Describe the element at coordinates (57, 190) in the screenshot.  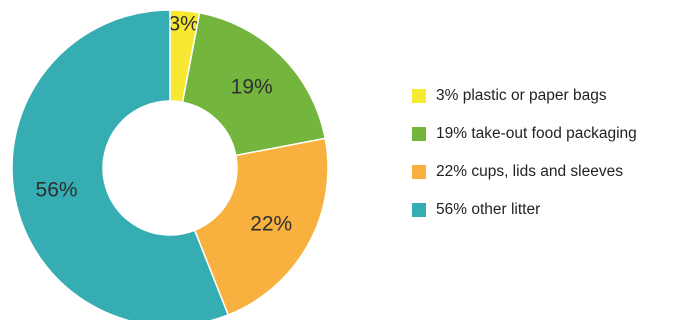
I see `slice-label-56: 56%` at that location.